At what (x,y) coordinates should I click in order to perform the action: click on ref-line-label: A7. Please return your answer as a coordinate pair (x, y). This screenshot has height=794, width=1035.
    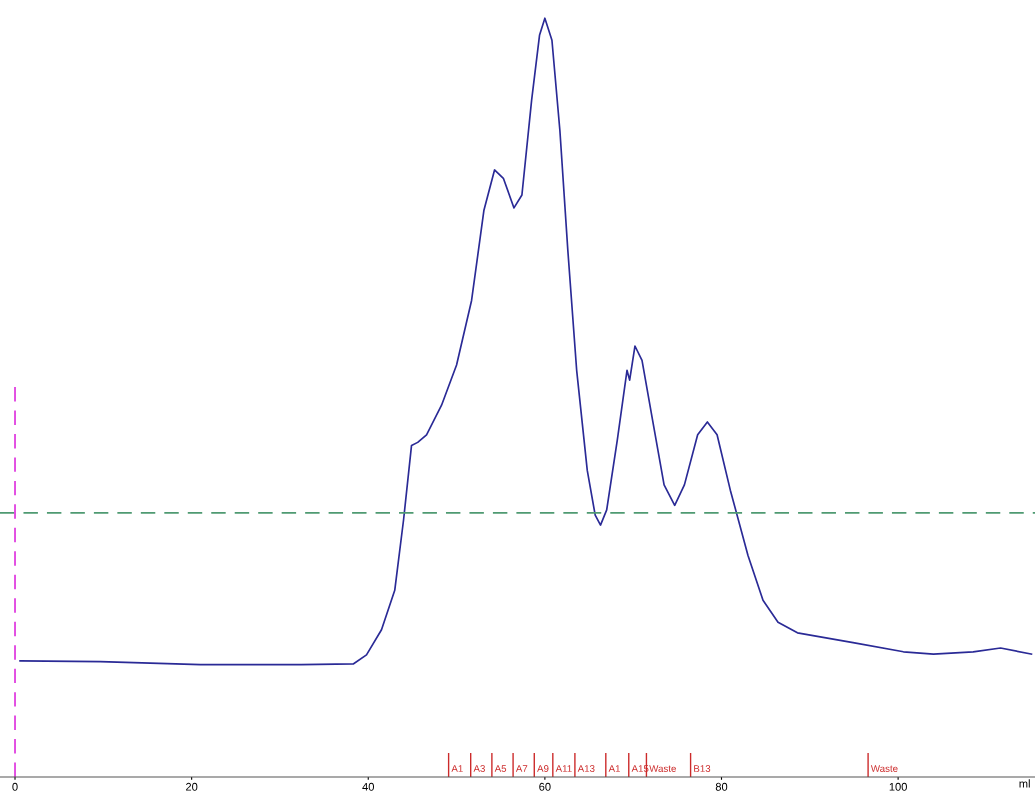
    Looking at the image, I should click on (521, 768).